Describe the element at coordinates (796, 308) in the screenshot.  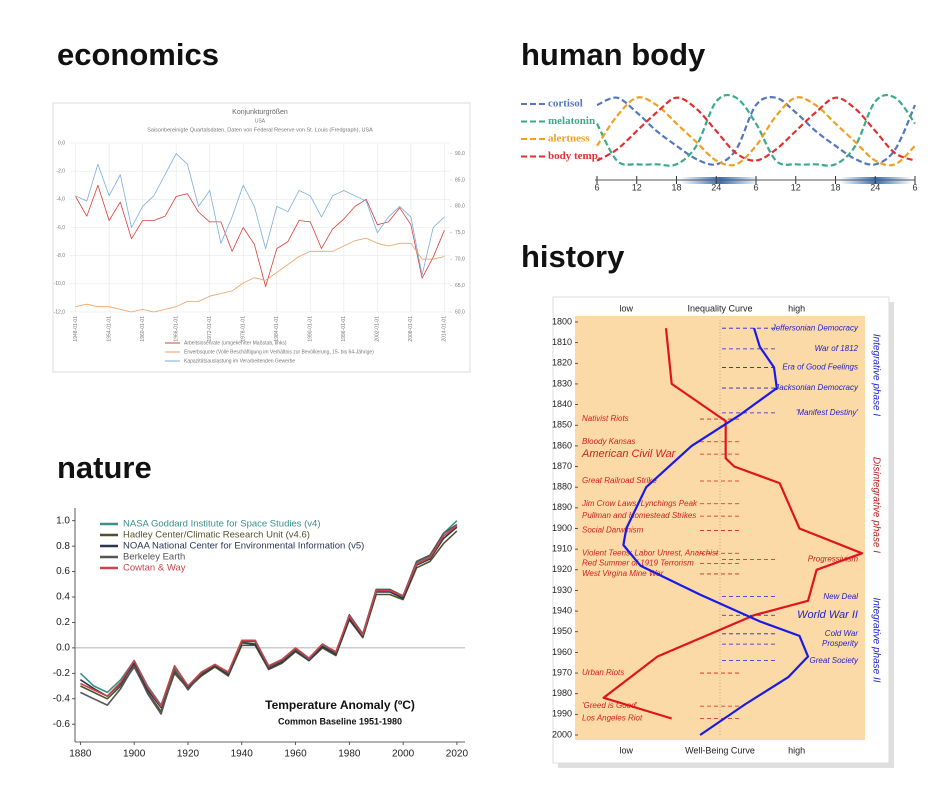
I see `x-tick-label-top: high` at that location.